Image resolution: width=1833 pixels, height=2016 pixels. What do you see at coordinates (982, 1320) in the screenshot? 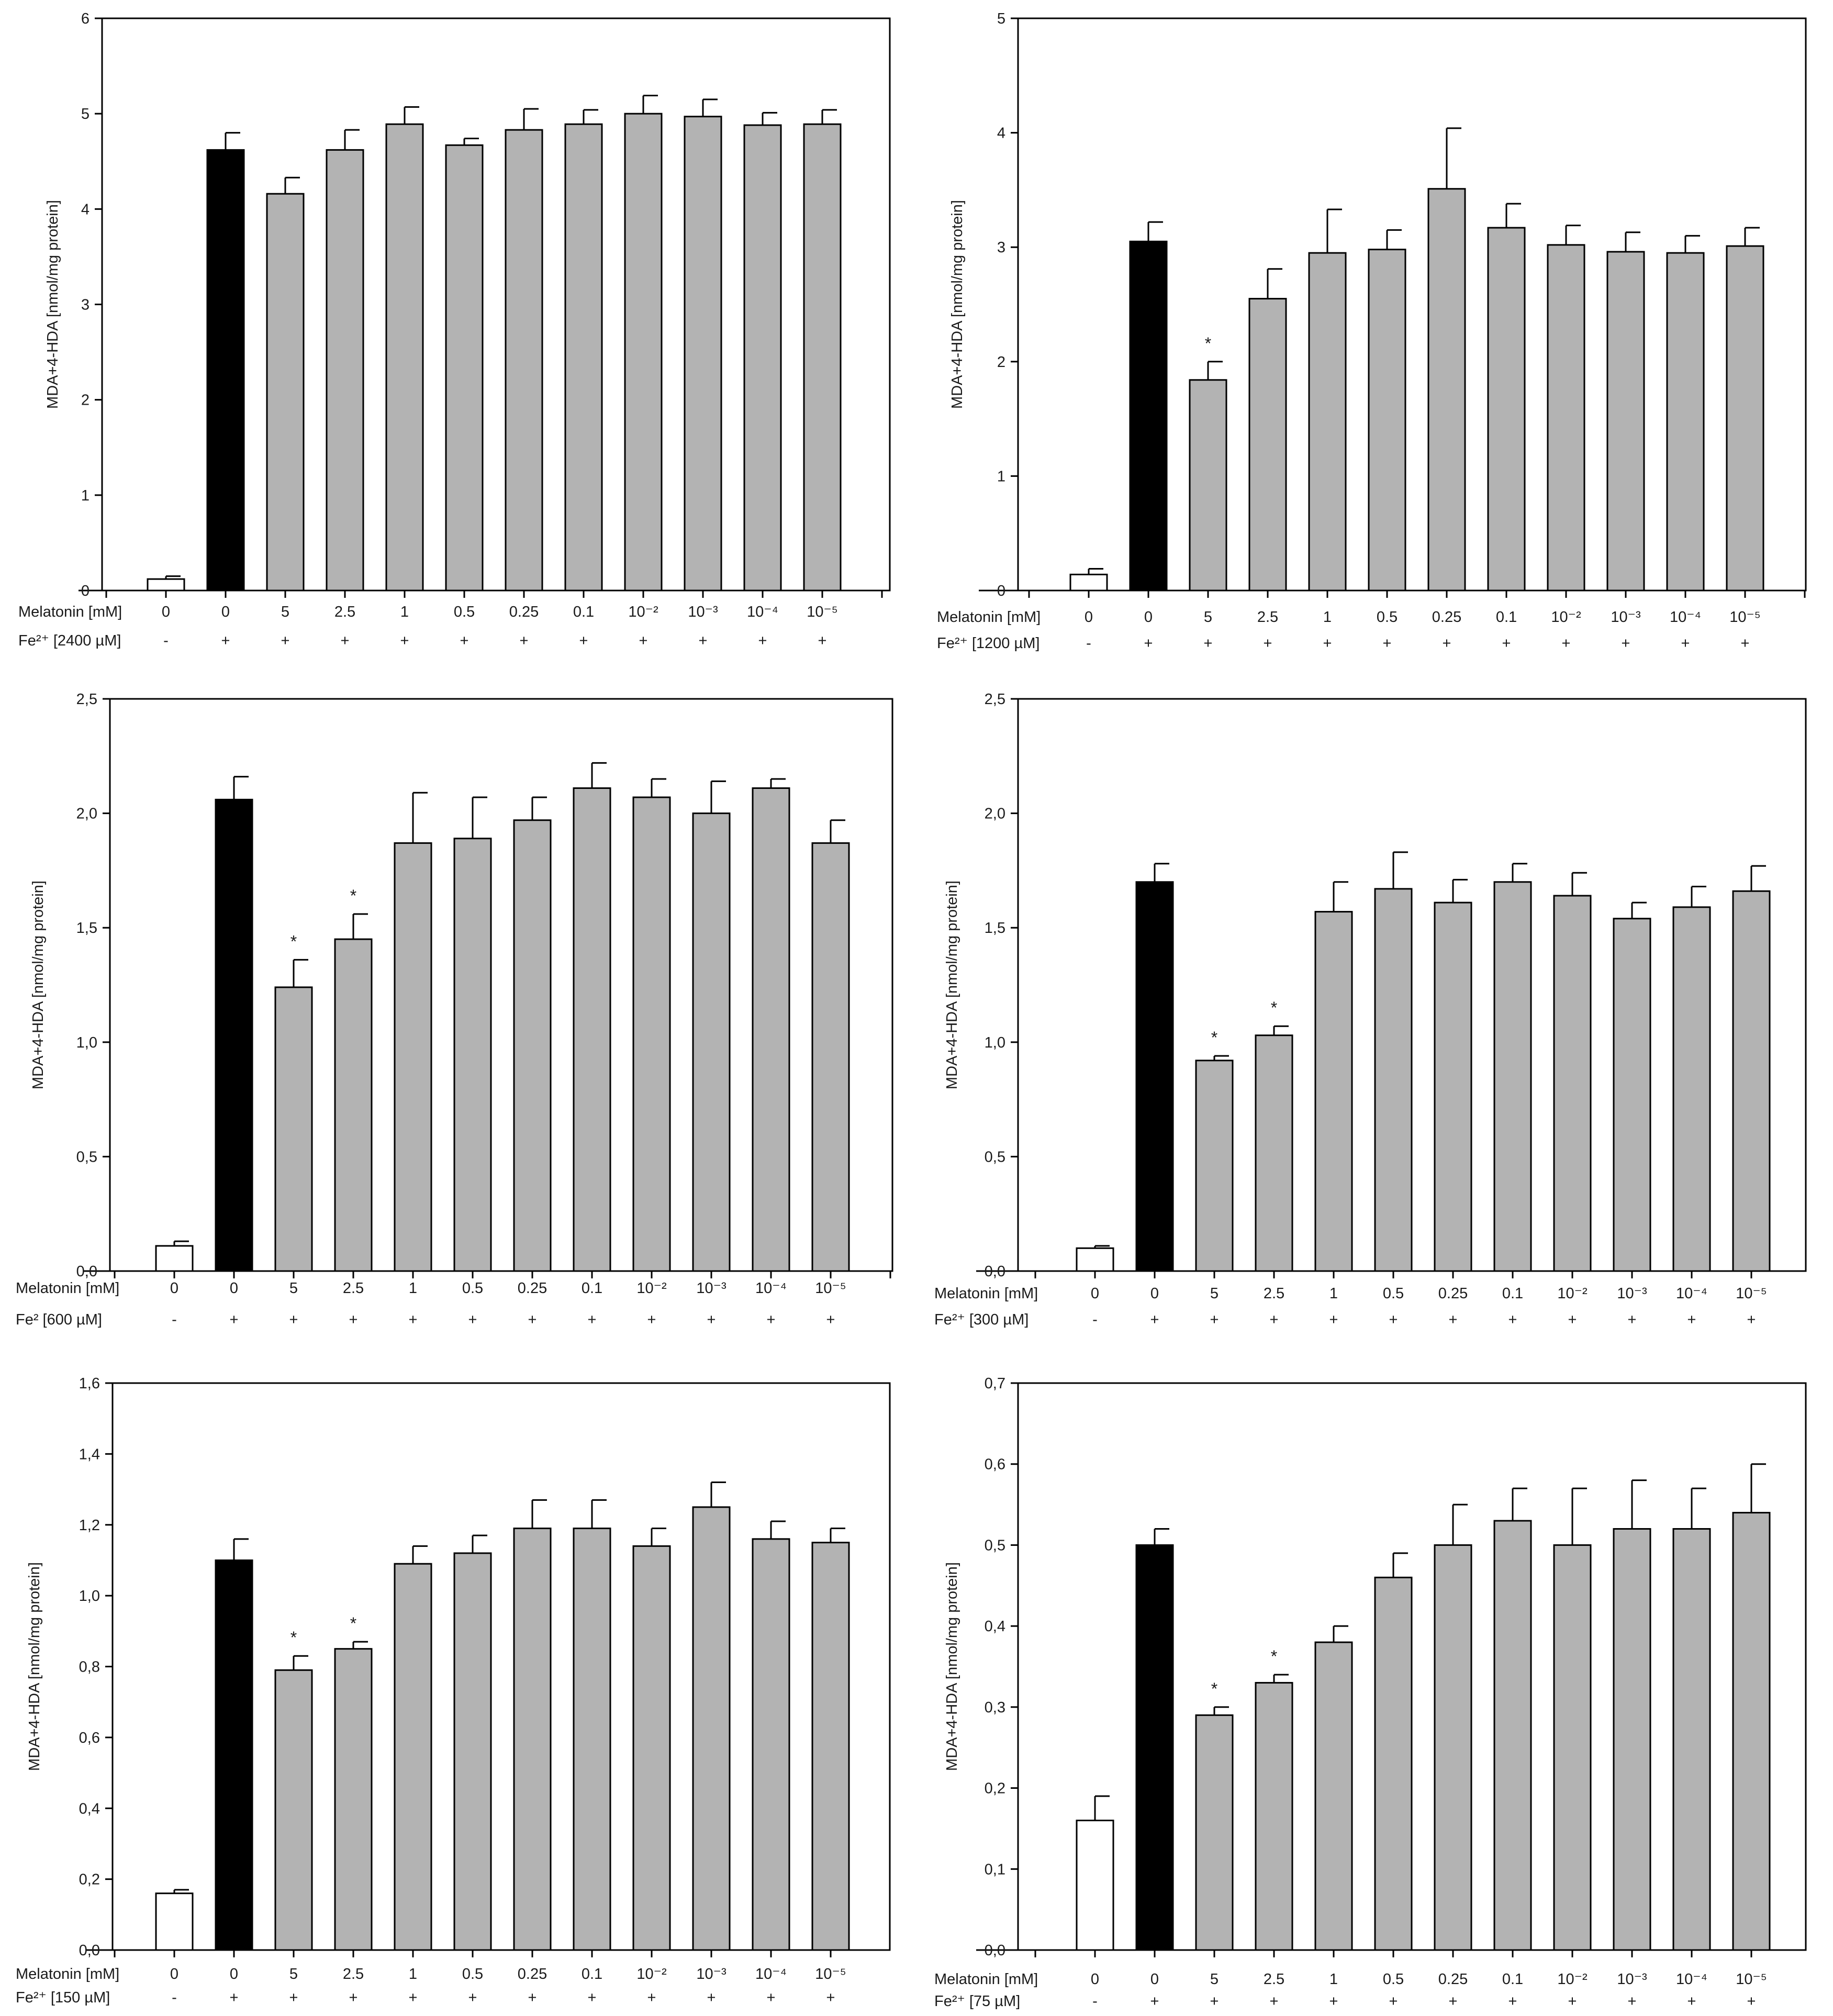
I see `fe-row-label: Fe²⁺ [300 µM]` at bounding box center [982, 1320].